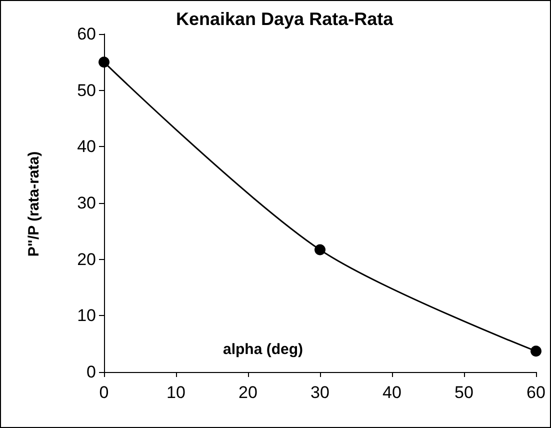 The image size is (551, 428). What do you see at coordinates (464, 392) in the screenshot?
I see `x-tick-label: 50` at bounding box center [464, 392].